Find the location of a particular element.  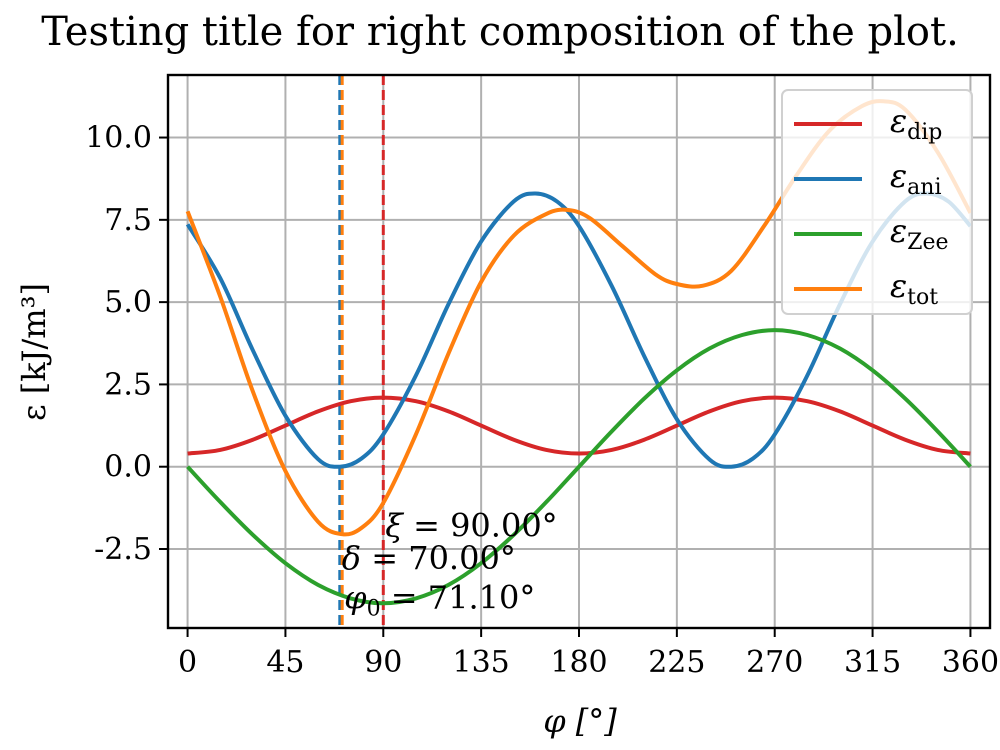

annotation-2: φ0 = 71.10° is located at coordinates (439, 600).